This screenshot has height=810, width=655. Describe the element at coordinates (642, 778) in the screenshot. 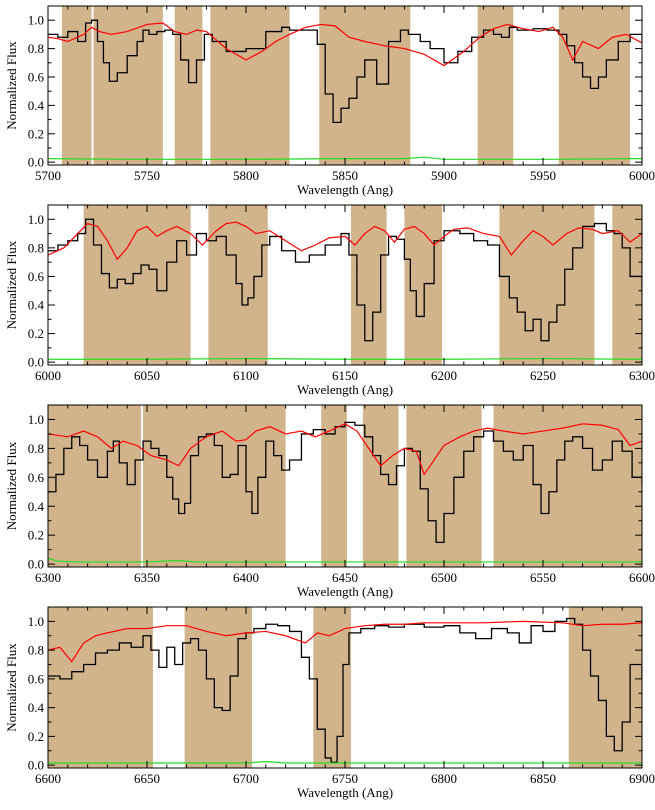

I see `x-tick-label: 6900` at that location.